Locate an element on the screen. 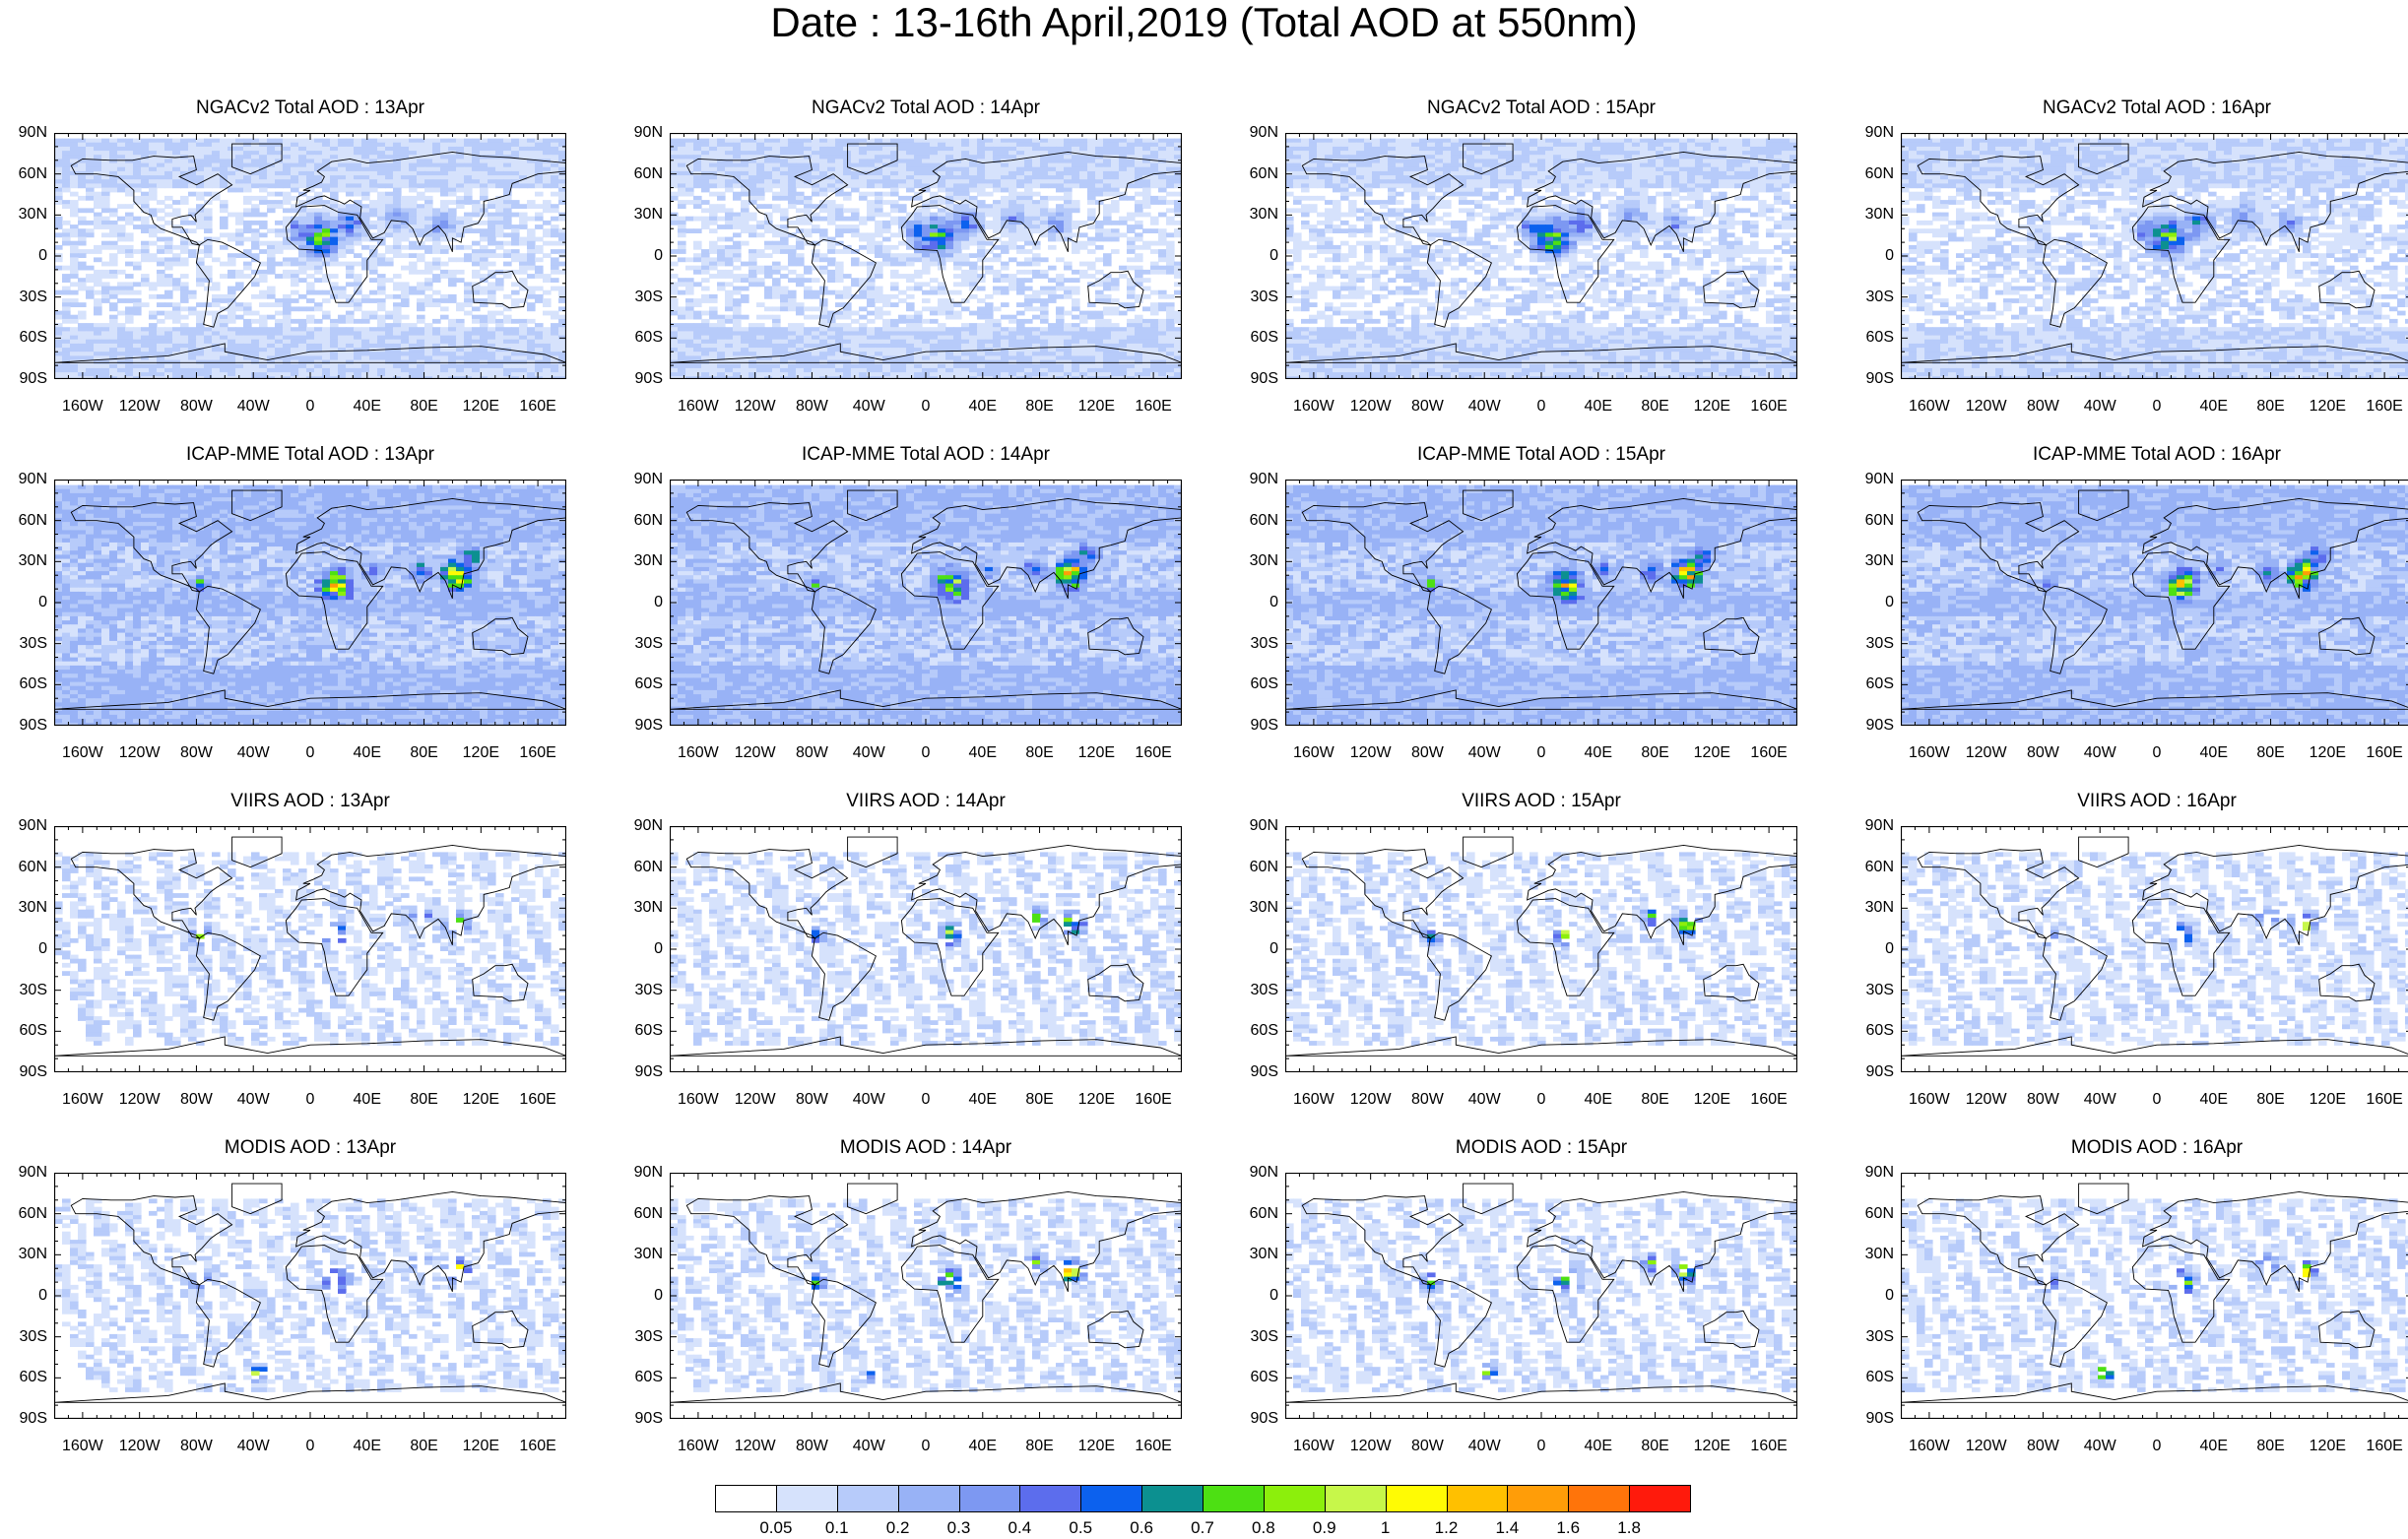  colorbar-label: 1.4 is located at coordinates (1507, 1528).